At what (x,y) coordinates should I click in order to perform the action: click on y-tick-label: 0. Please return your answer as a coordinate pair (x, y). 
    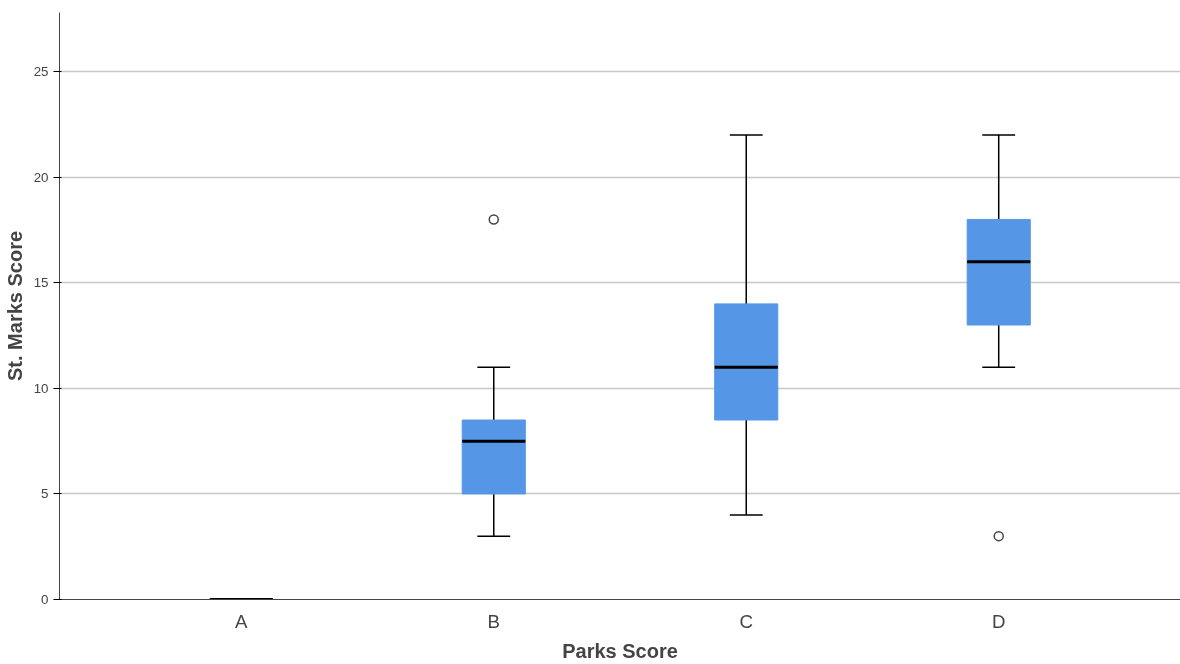
    Looking at the image, I should click on (45, 599).